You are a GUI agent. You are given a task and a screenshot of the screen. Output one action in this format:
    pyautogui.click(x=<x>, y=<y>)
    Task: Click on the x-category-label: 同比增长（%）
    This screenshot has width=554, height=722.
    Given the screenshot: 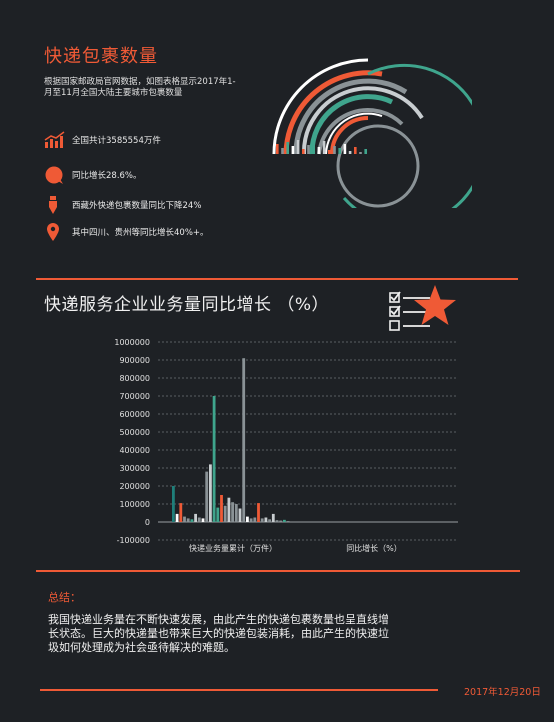 What is the action you would take?
    pyautogui.click(x=374, y=548)
    